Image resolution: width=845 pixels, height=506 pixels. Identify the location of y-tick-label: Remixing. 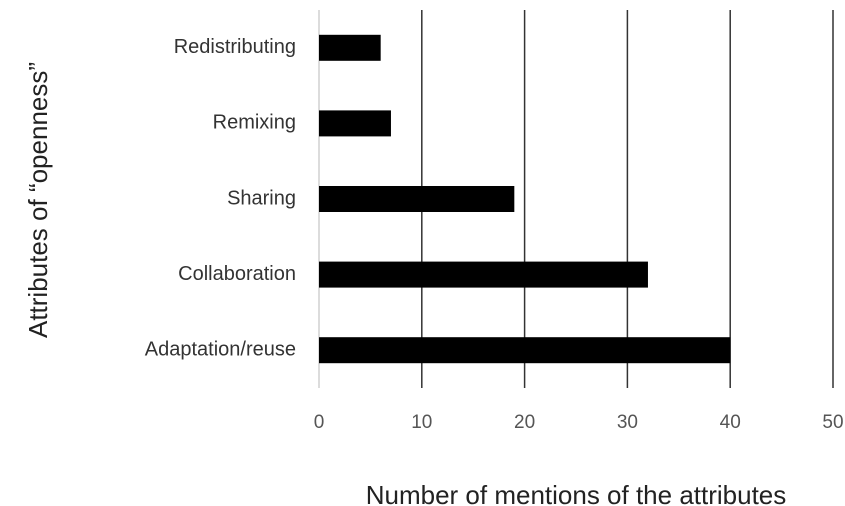
(254, 123).